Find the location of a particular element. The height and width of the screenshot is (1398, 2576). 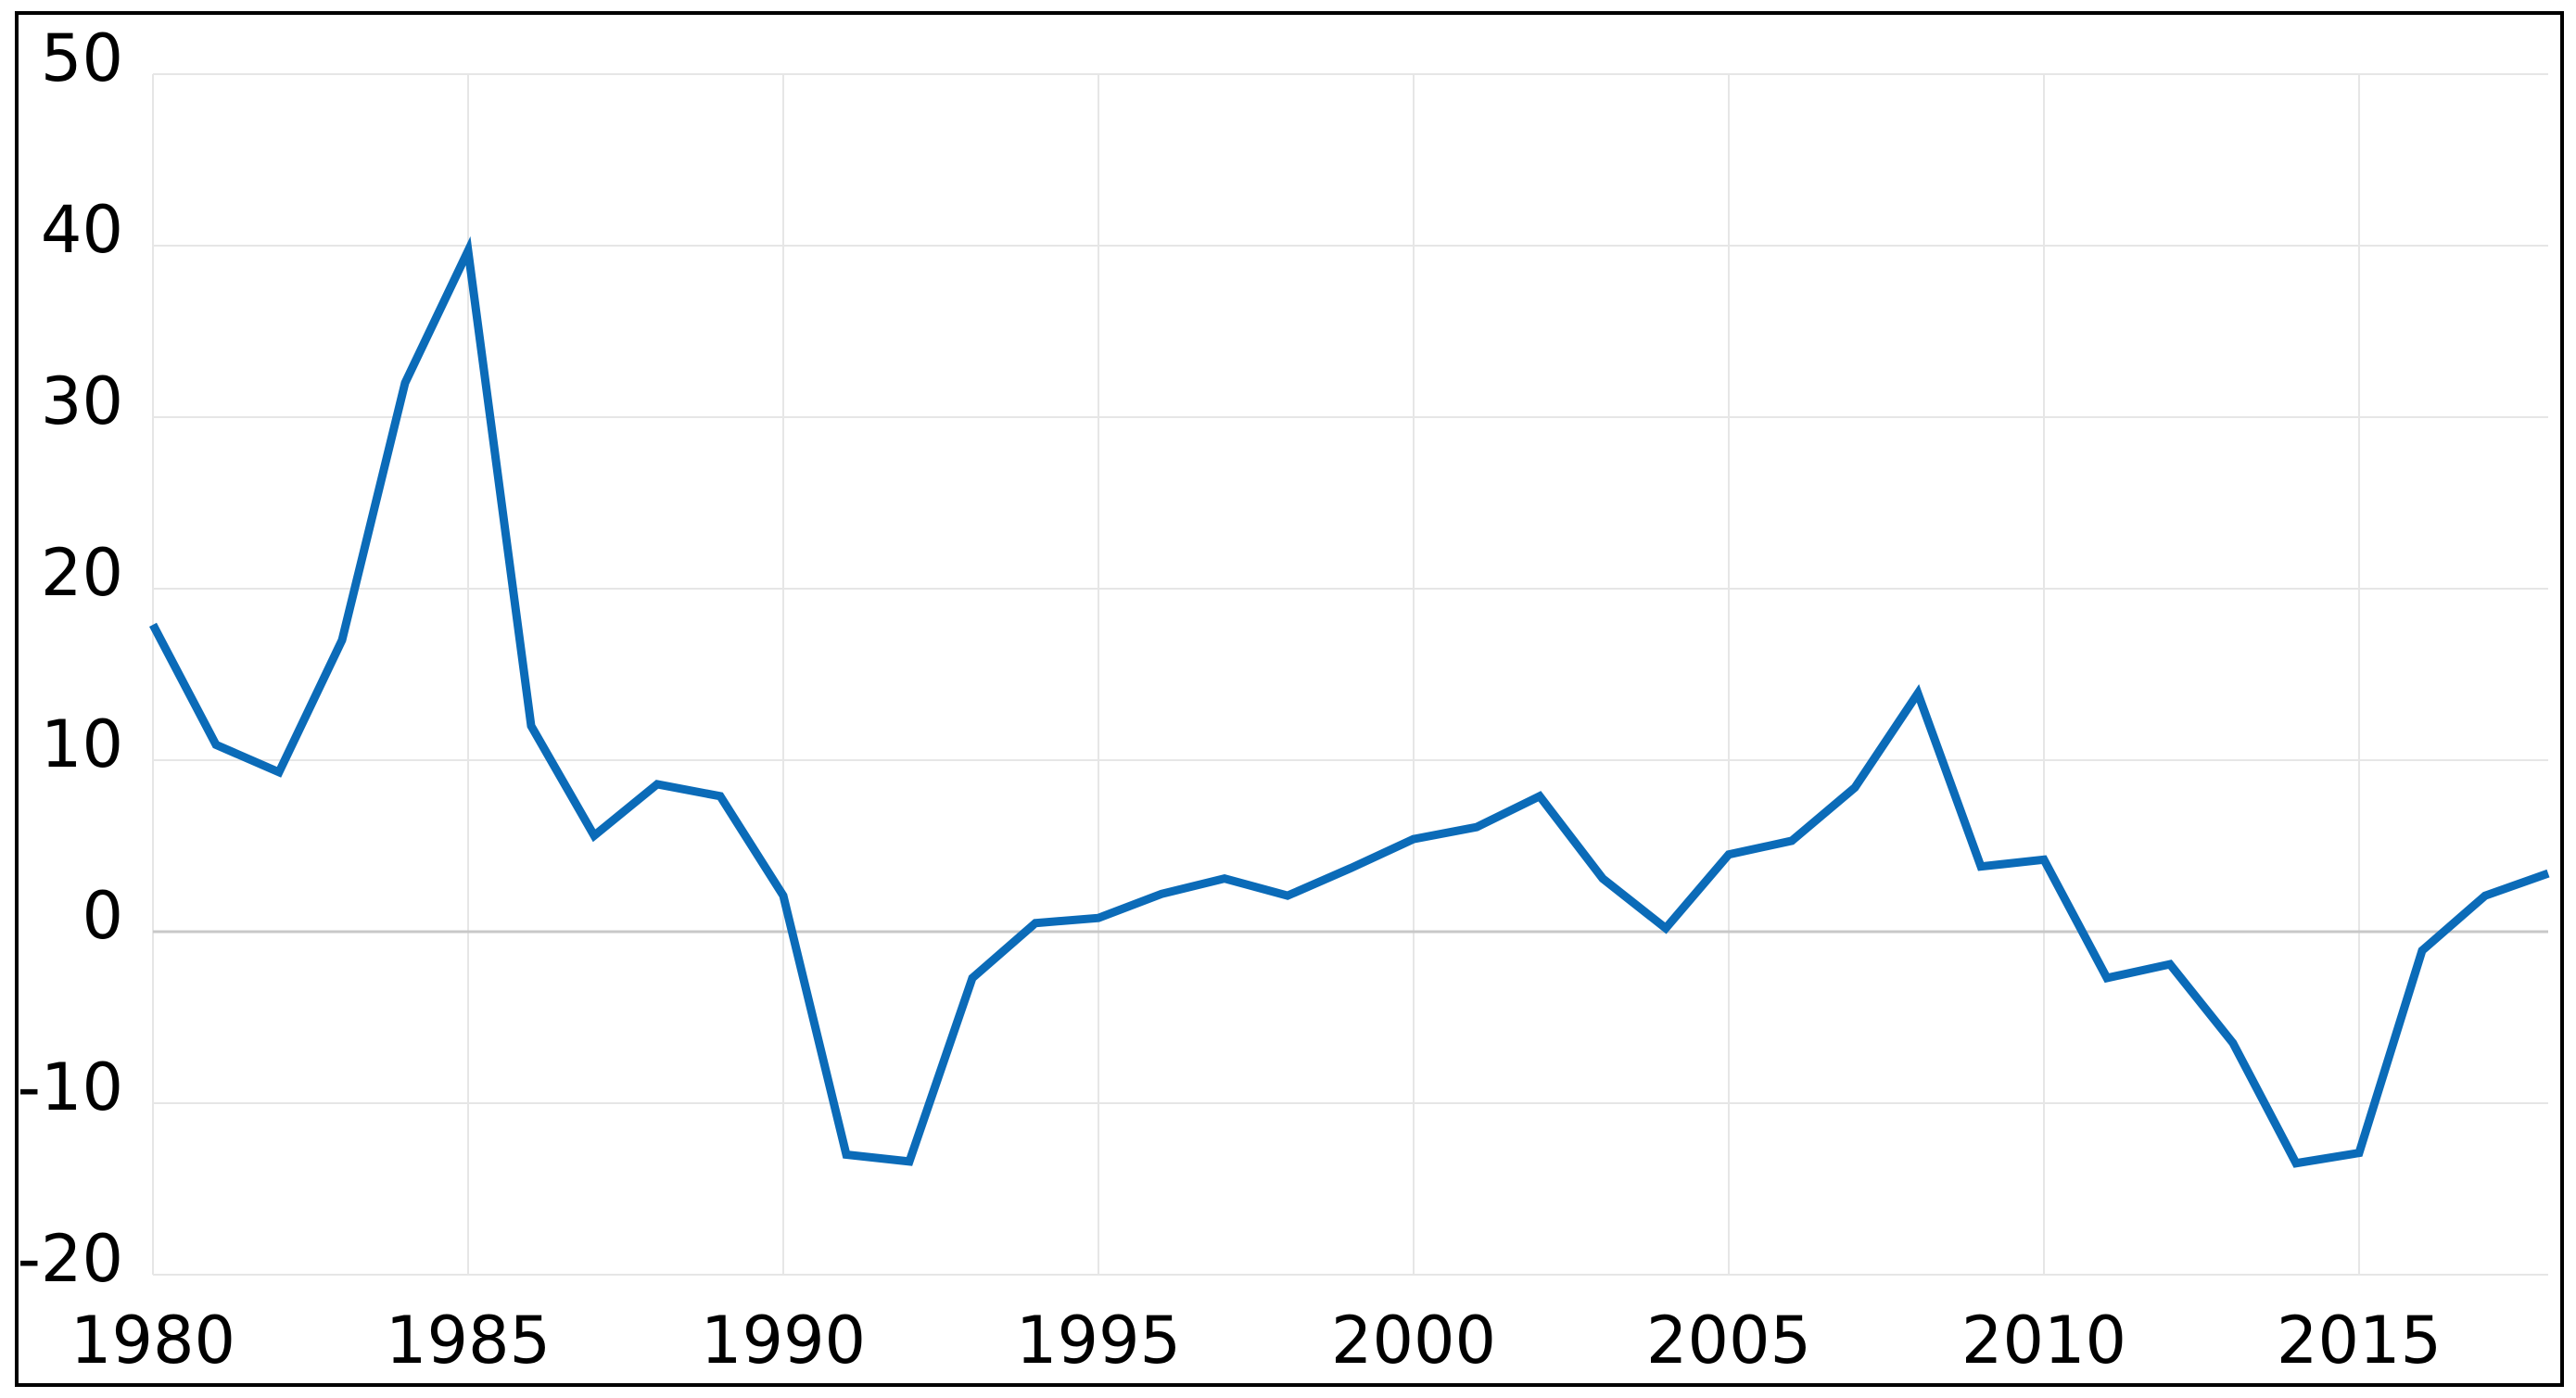

x-tick-label: 1985 is located at coordinates (469, 1341).